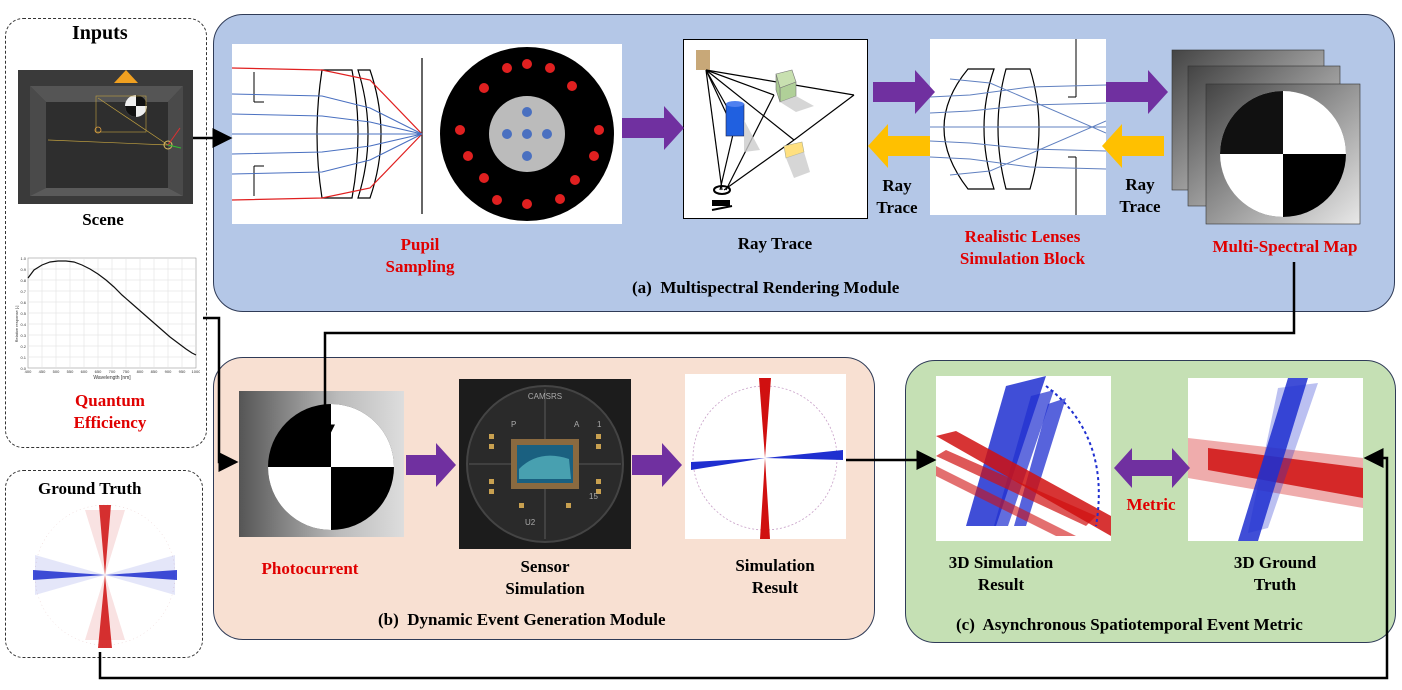  Describe the element at coordinates (168, 371) in the screenshot. I see `svg-text: 900` at that location.